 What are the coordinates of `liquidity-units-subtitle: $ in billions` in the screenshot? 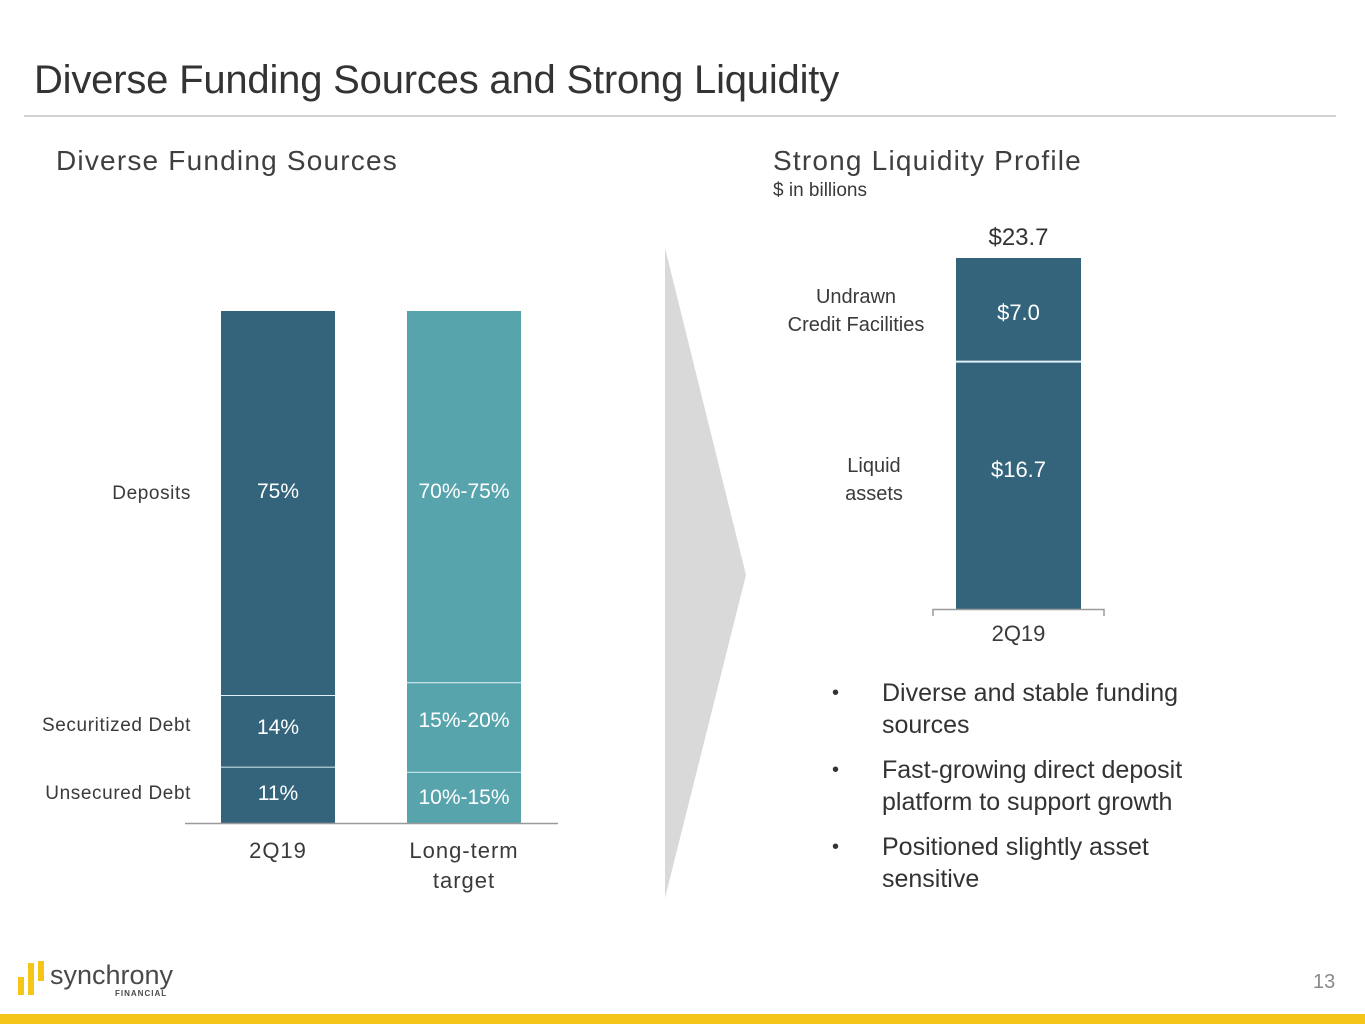 It's located at (820, 190).